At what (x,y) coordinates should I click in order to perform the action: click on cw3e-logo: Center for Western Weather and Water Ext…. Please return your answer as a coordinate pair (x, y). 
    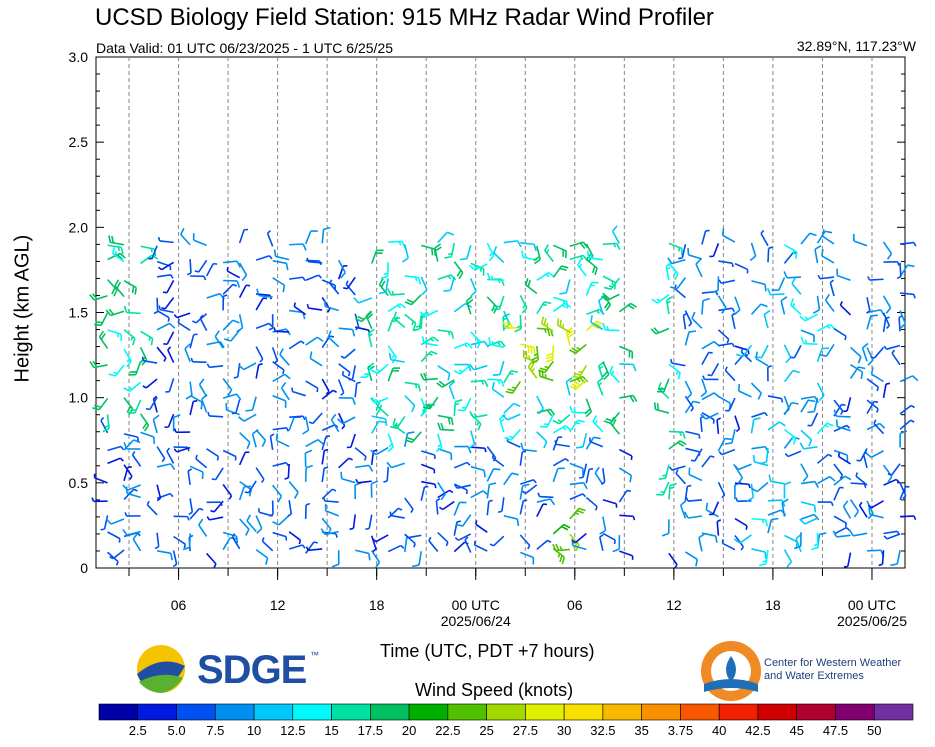
    Looking at the image, I should click on (810, 671).